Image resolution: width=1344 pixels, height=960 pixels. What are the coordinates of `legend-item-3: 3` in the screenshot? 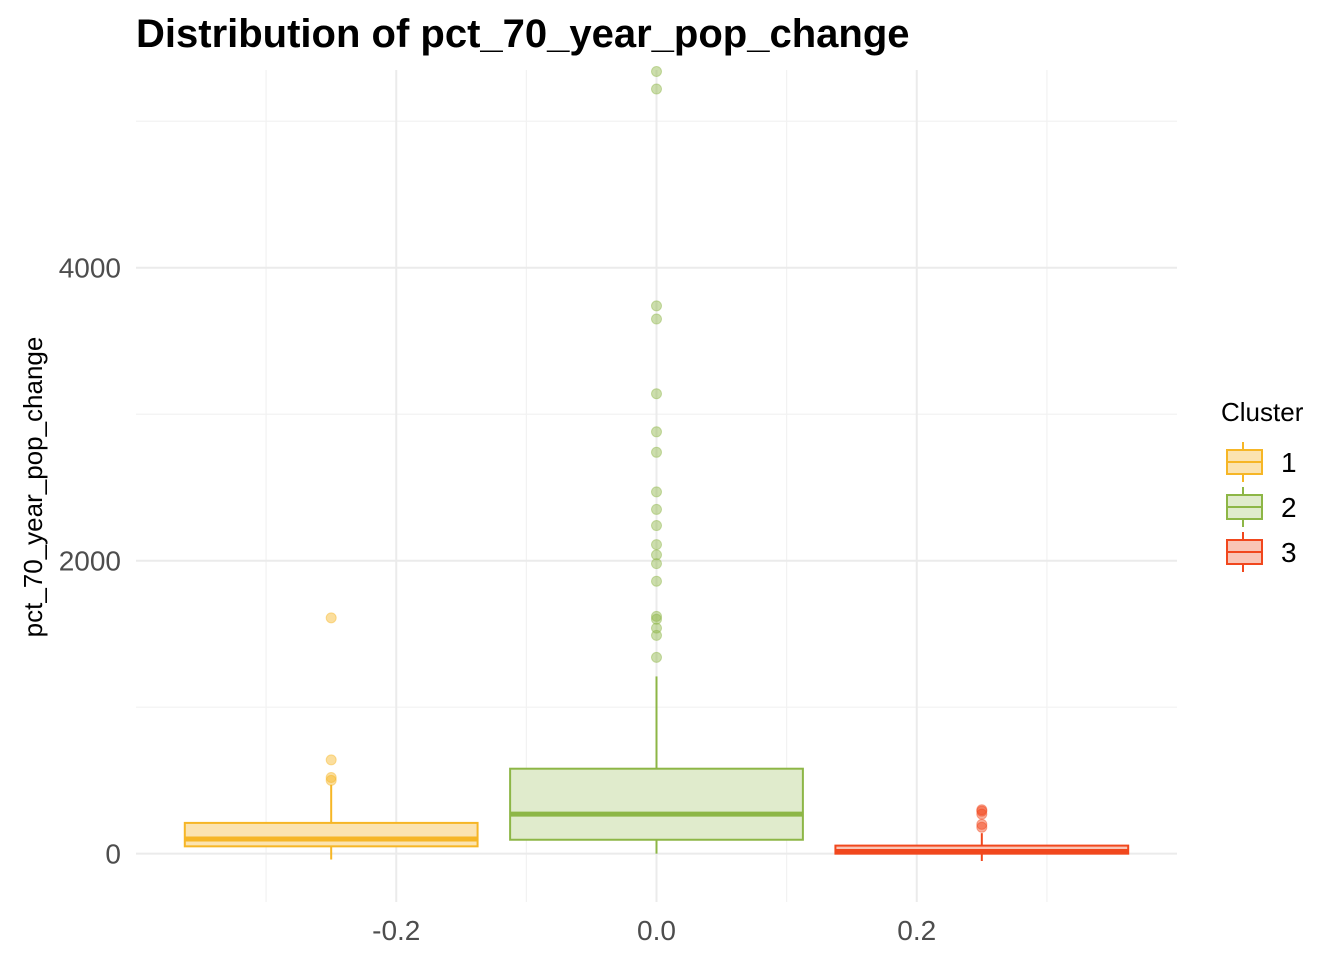 It's located at (1261, 552).